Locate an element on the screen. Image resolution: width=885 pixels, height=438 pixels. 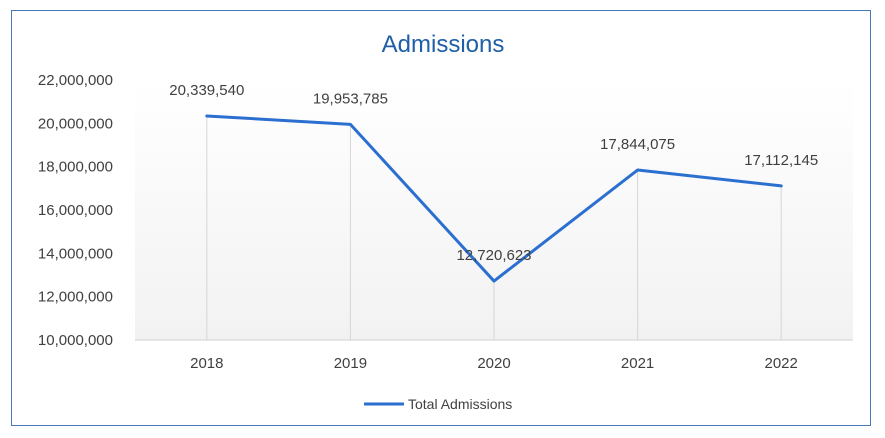
x-tick-label: 2019 is located at coordinates (350, 363).